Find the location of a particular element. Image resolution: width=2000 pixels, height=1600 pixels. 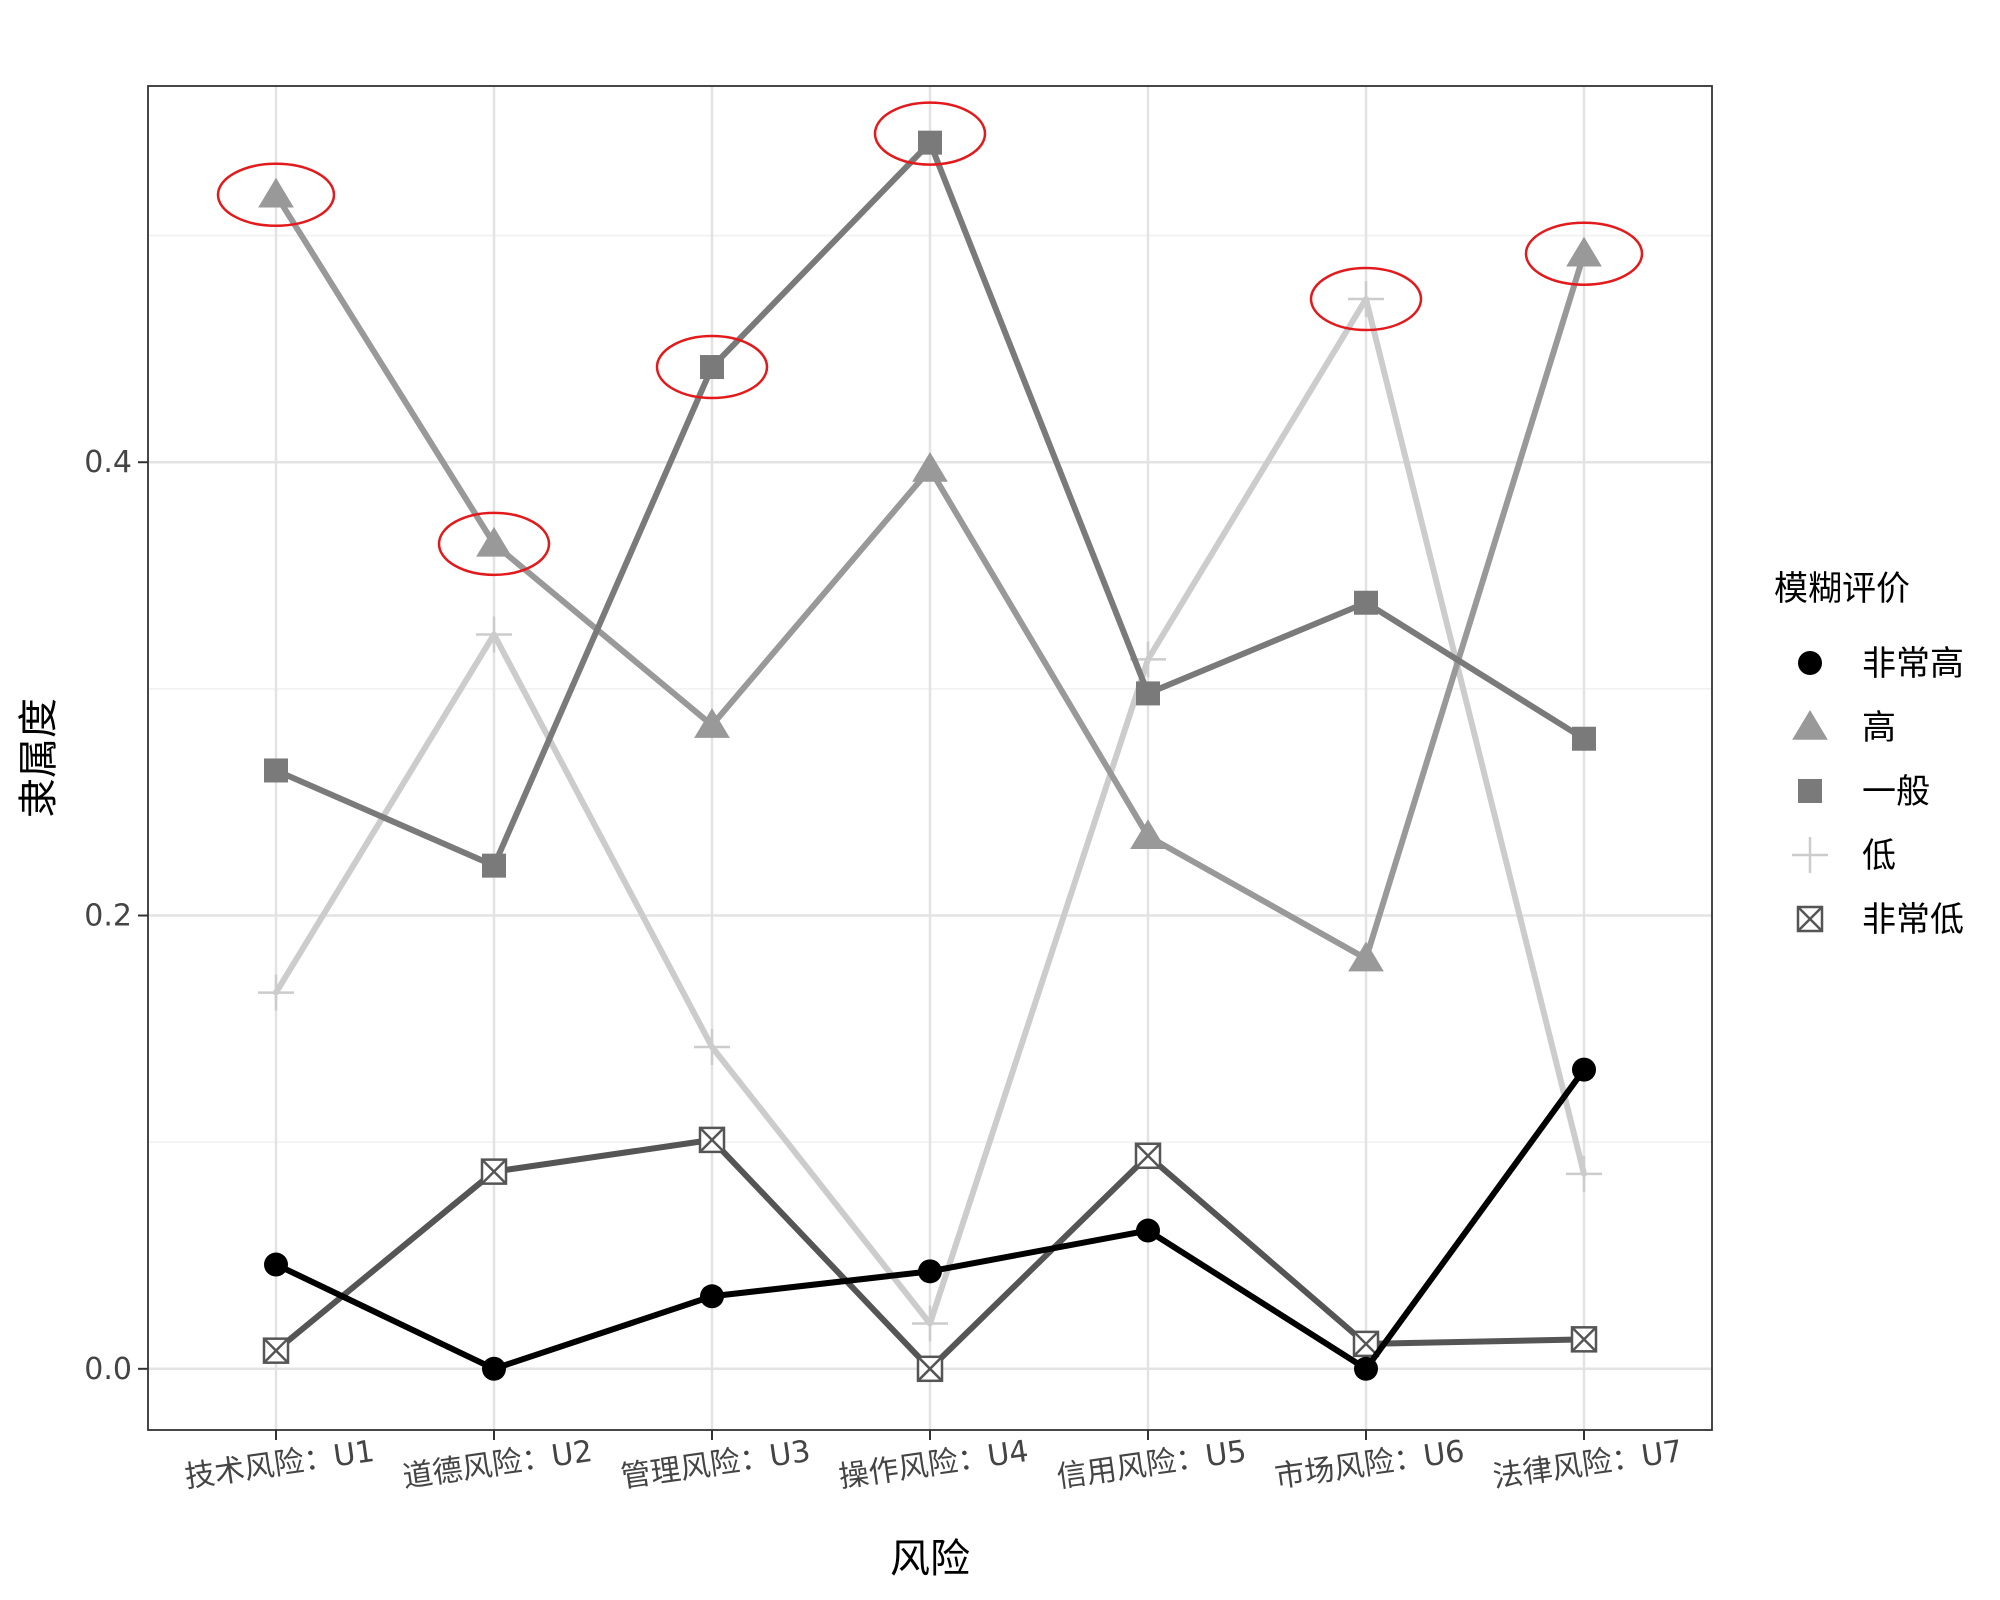

series-boxx is located at coordinates (930, 1254).